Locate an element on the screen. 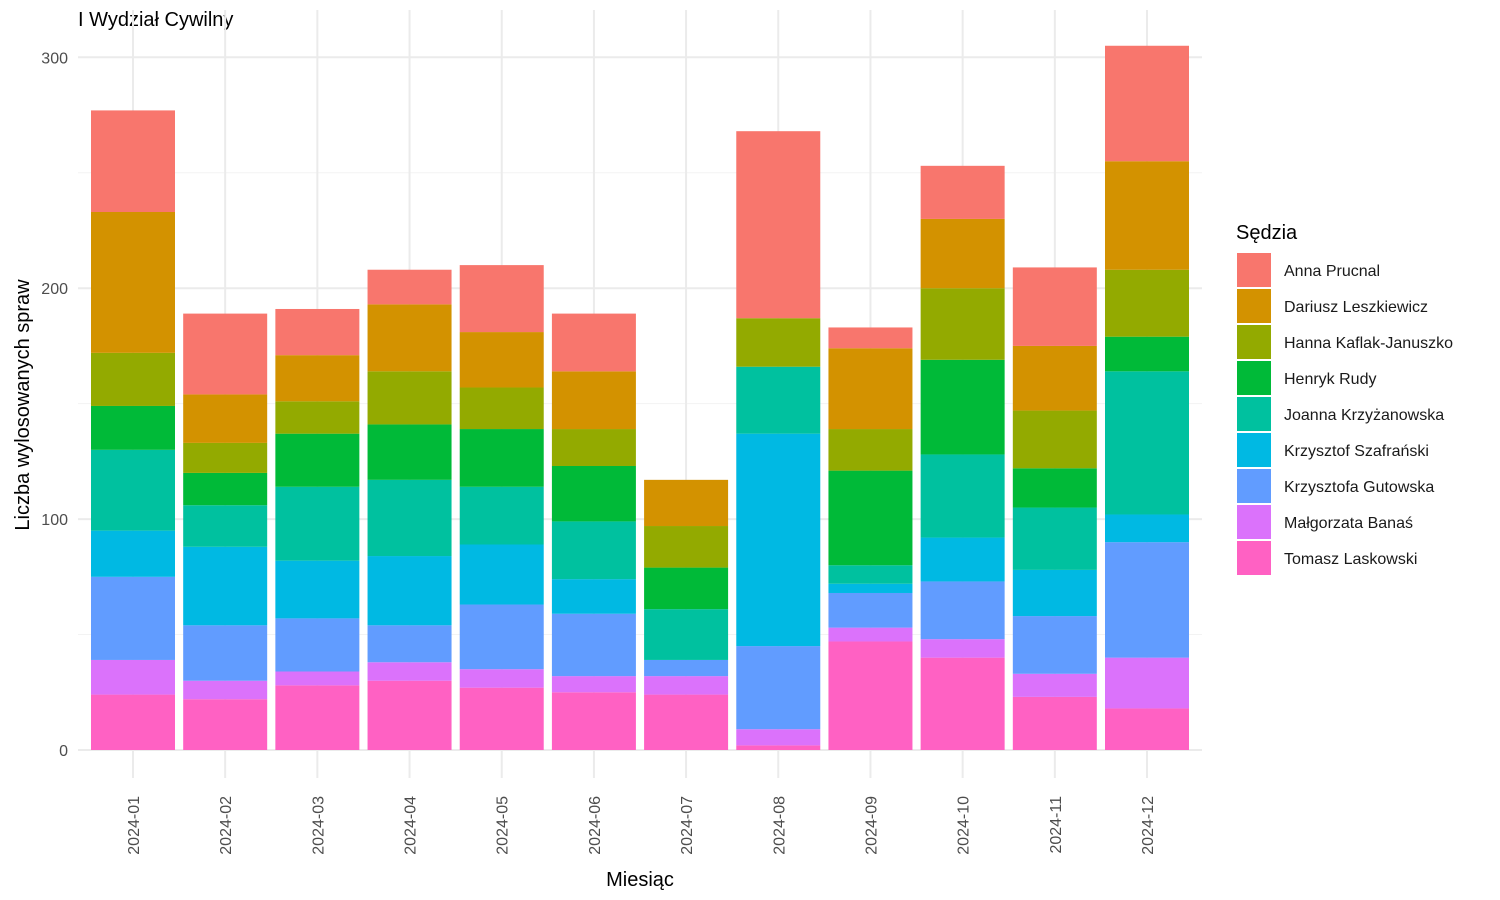 Image resolution: width=1500 pixels, height=900 pixels. x-tick-label: 2024-01 is located at coordinates (134, 825).